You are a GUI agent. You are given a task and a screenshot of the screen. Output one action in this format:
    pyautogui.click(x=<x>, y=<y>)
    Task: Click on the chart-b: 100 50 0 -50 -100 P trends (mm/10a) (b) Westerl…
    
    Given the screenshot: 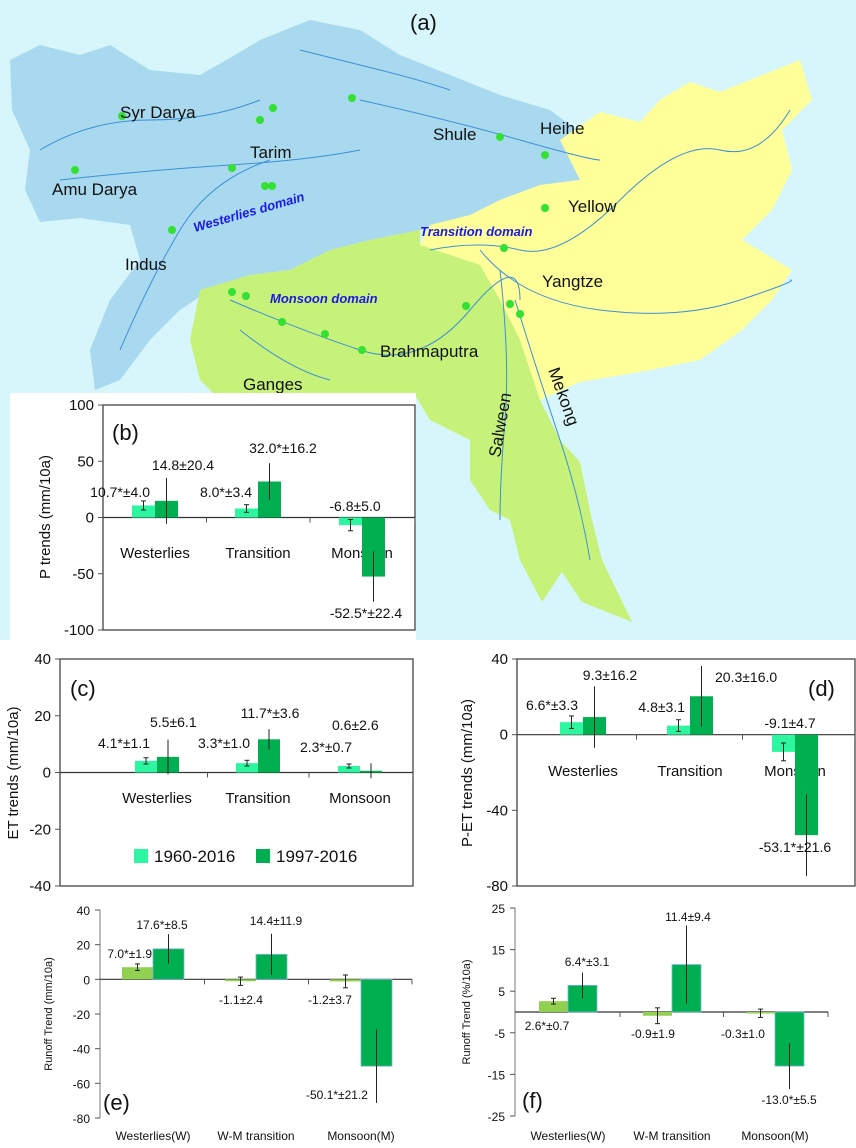 What is the action you would take?
    pyautogui.click(x=226, y=518)
    